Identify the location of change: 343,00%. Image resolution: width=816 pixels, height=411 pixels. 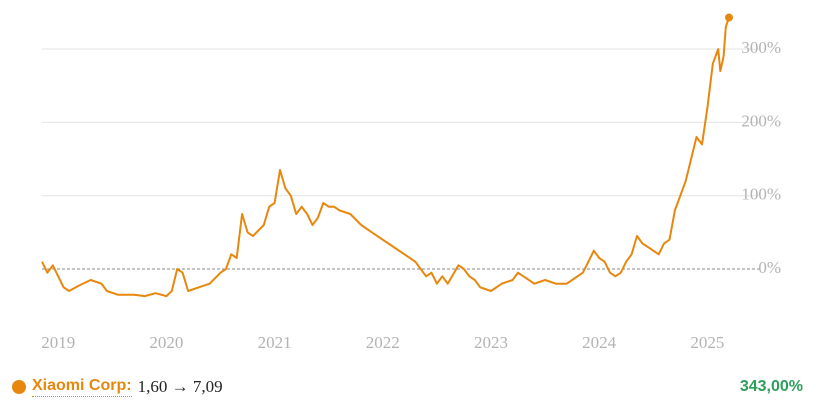
(771, 386).